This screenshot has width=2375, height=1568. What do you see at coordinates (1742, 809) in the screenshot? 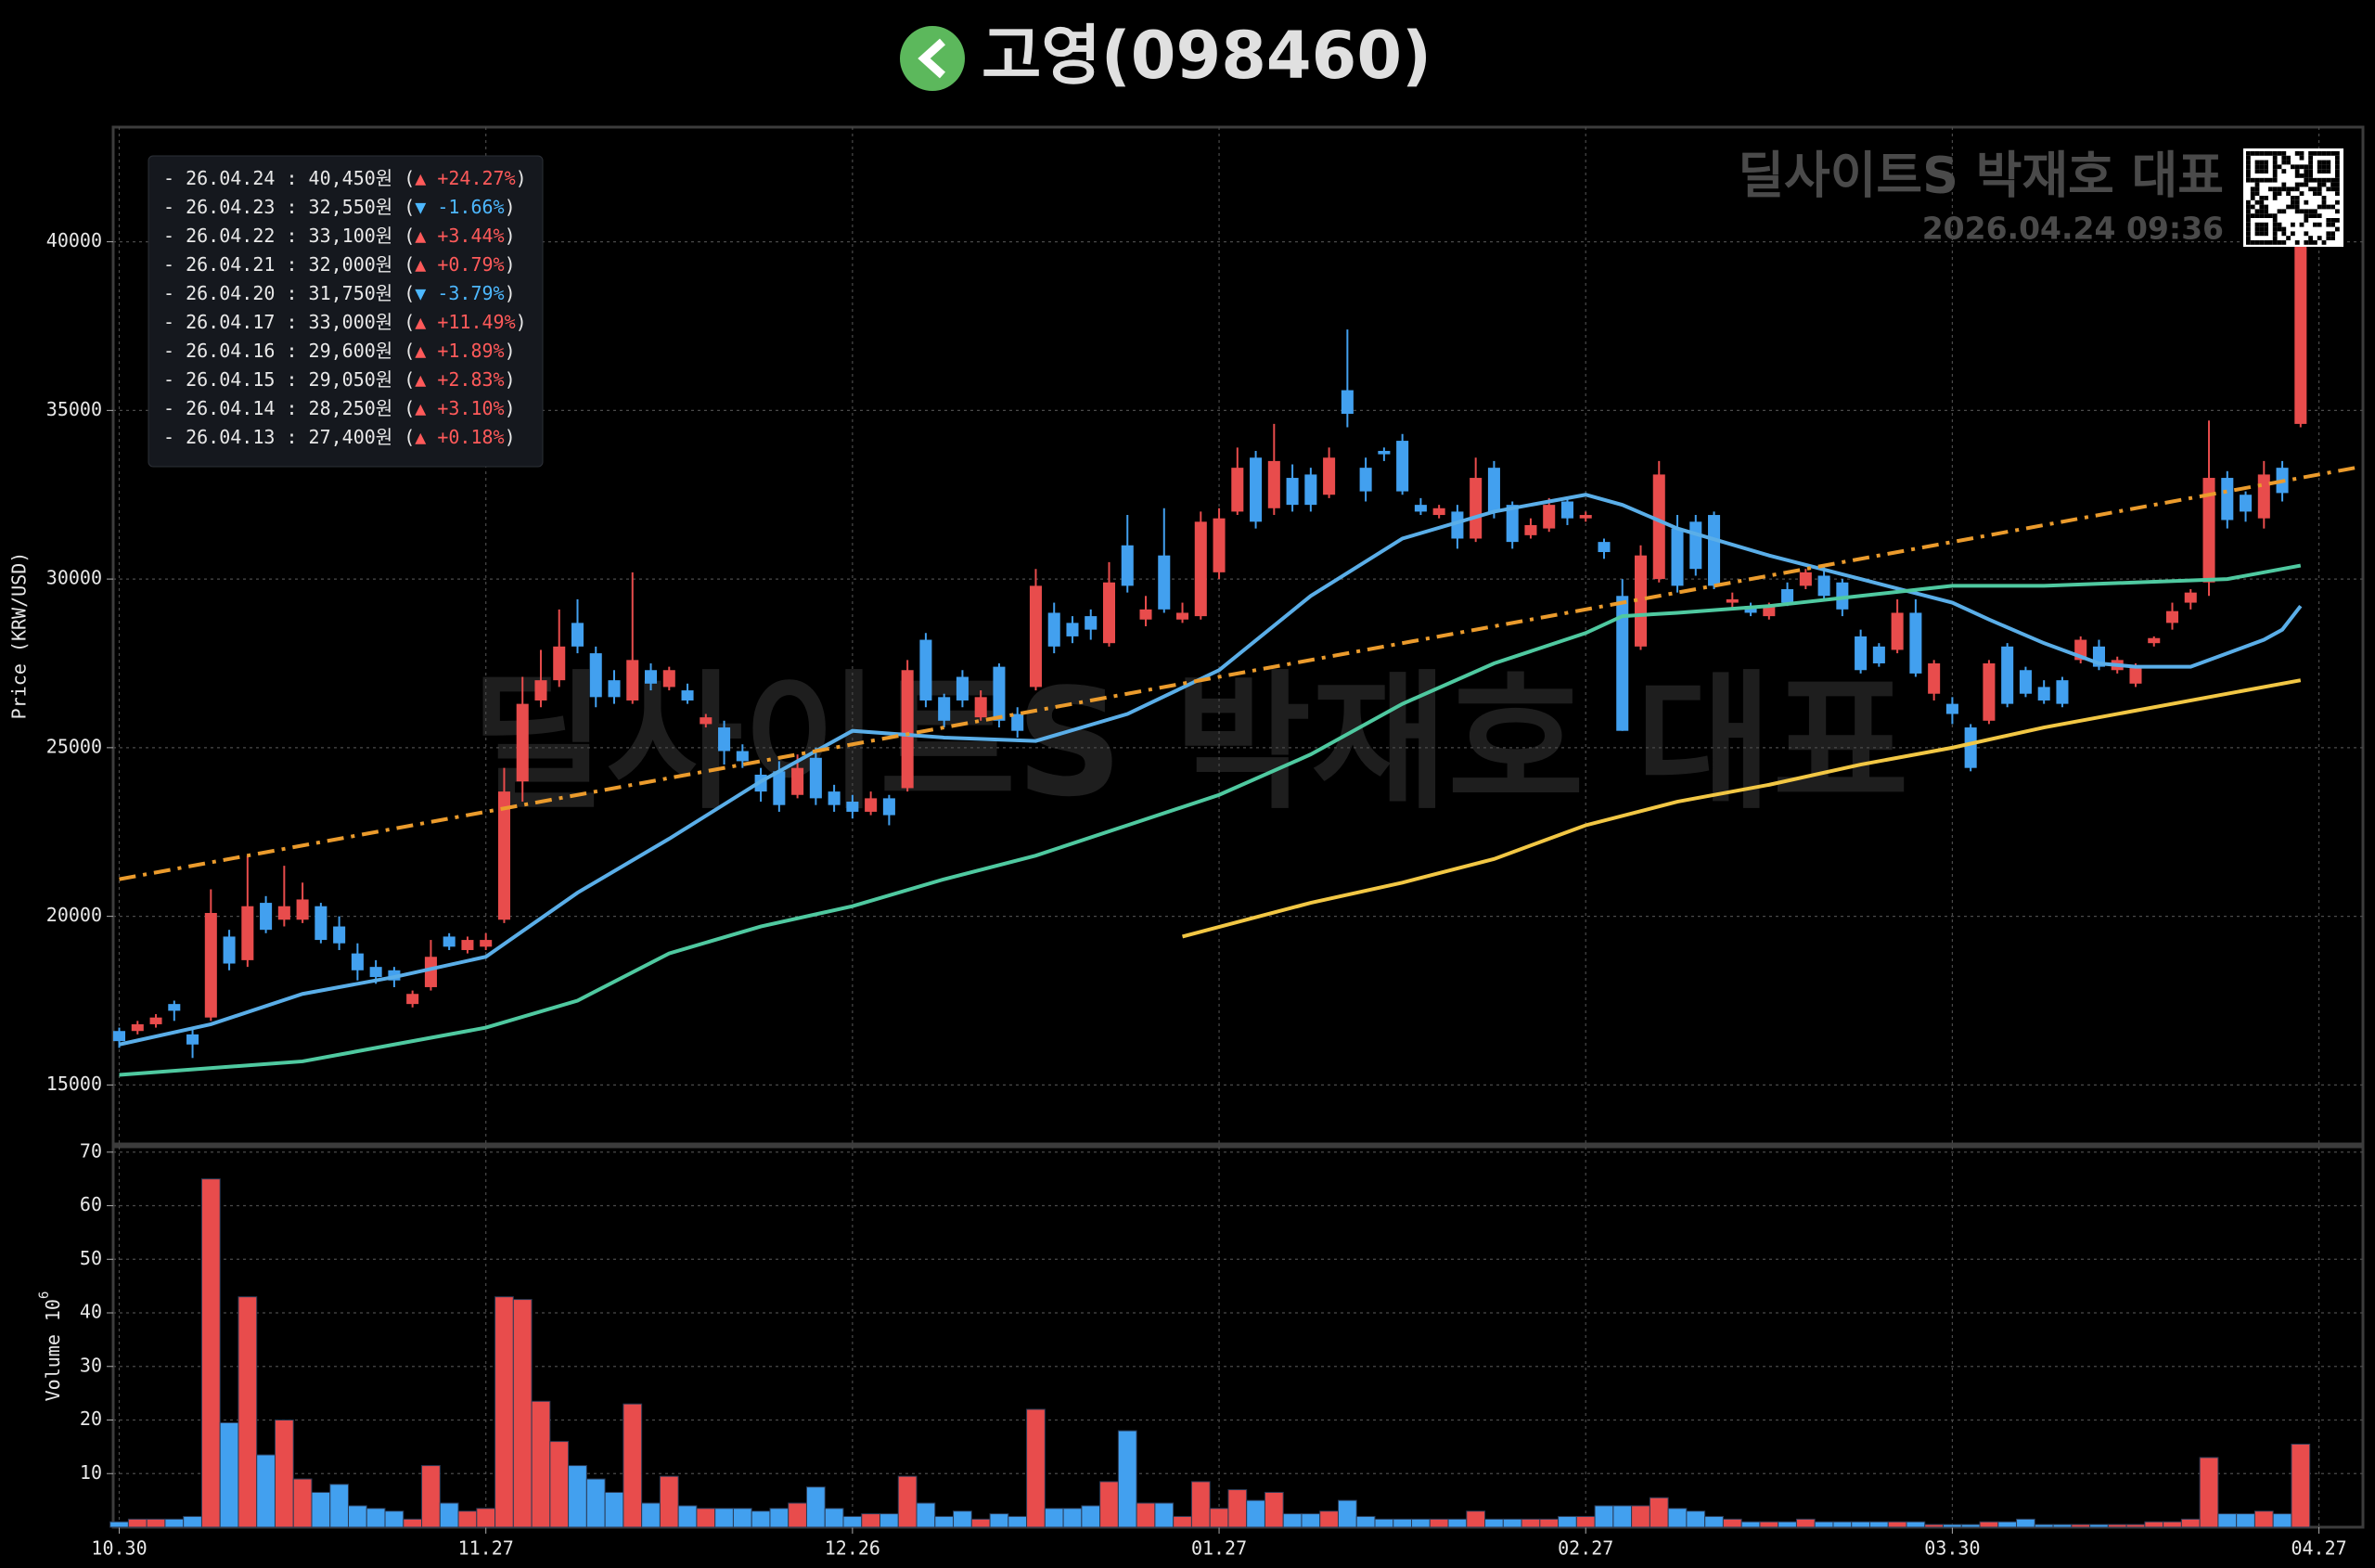
I see `line-series` at bounding box center [1742, 809].